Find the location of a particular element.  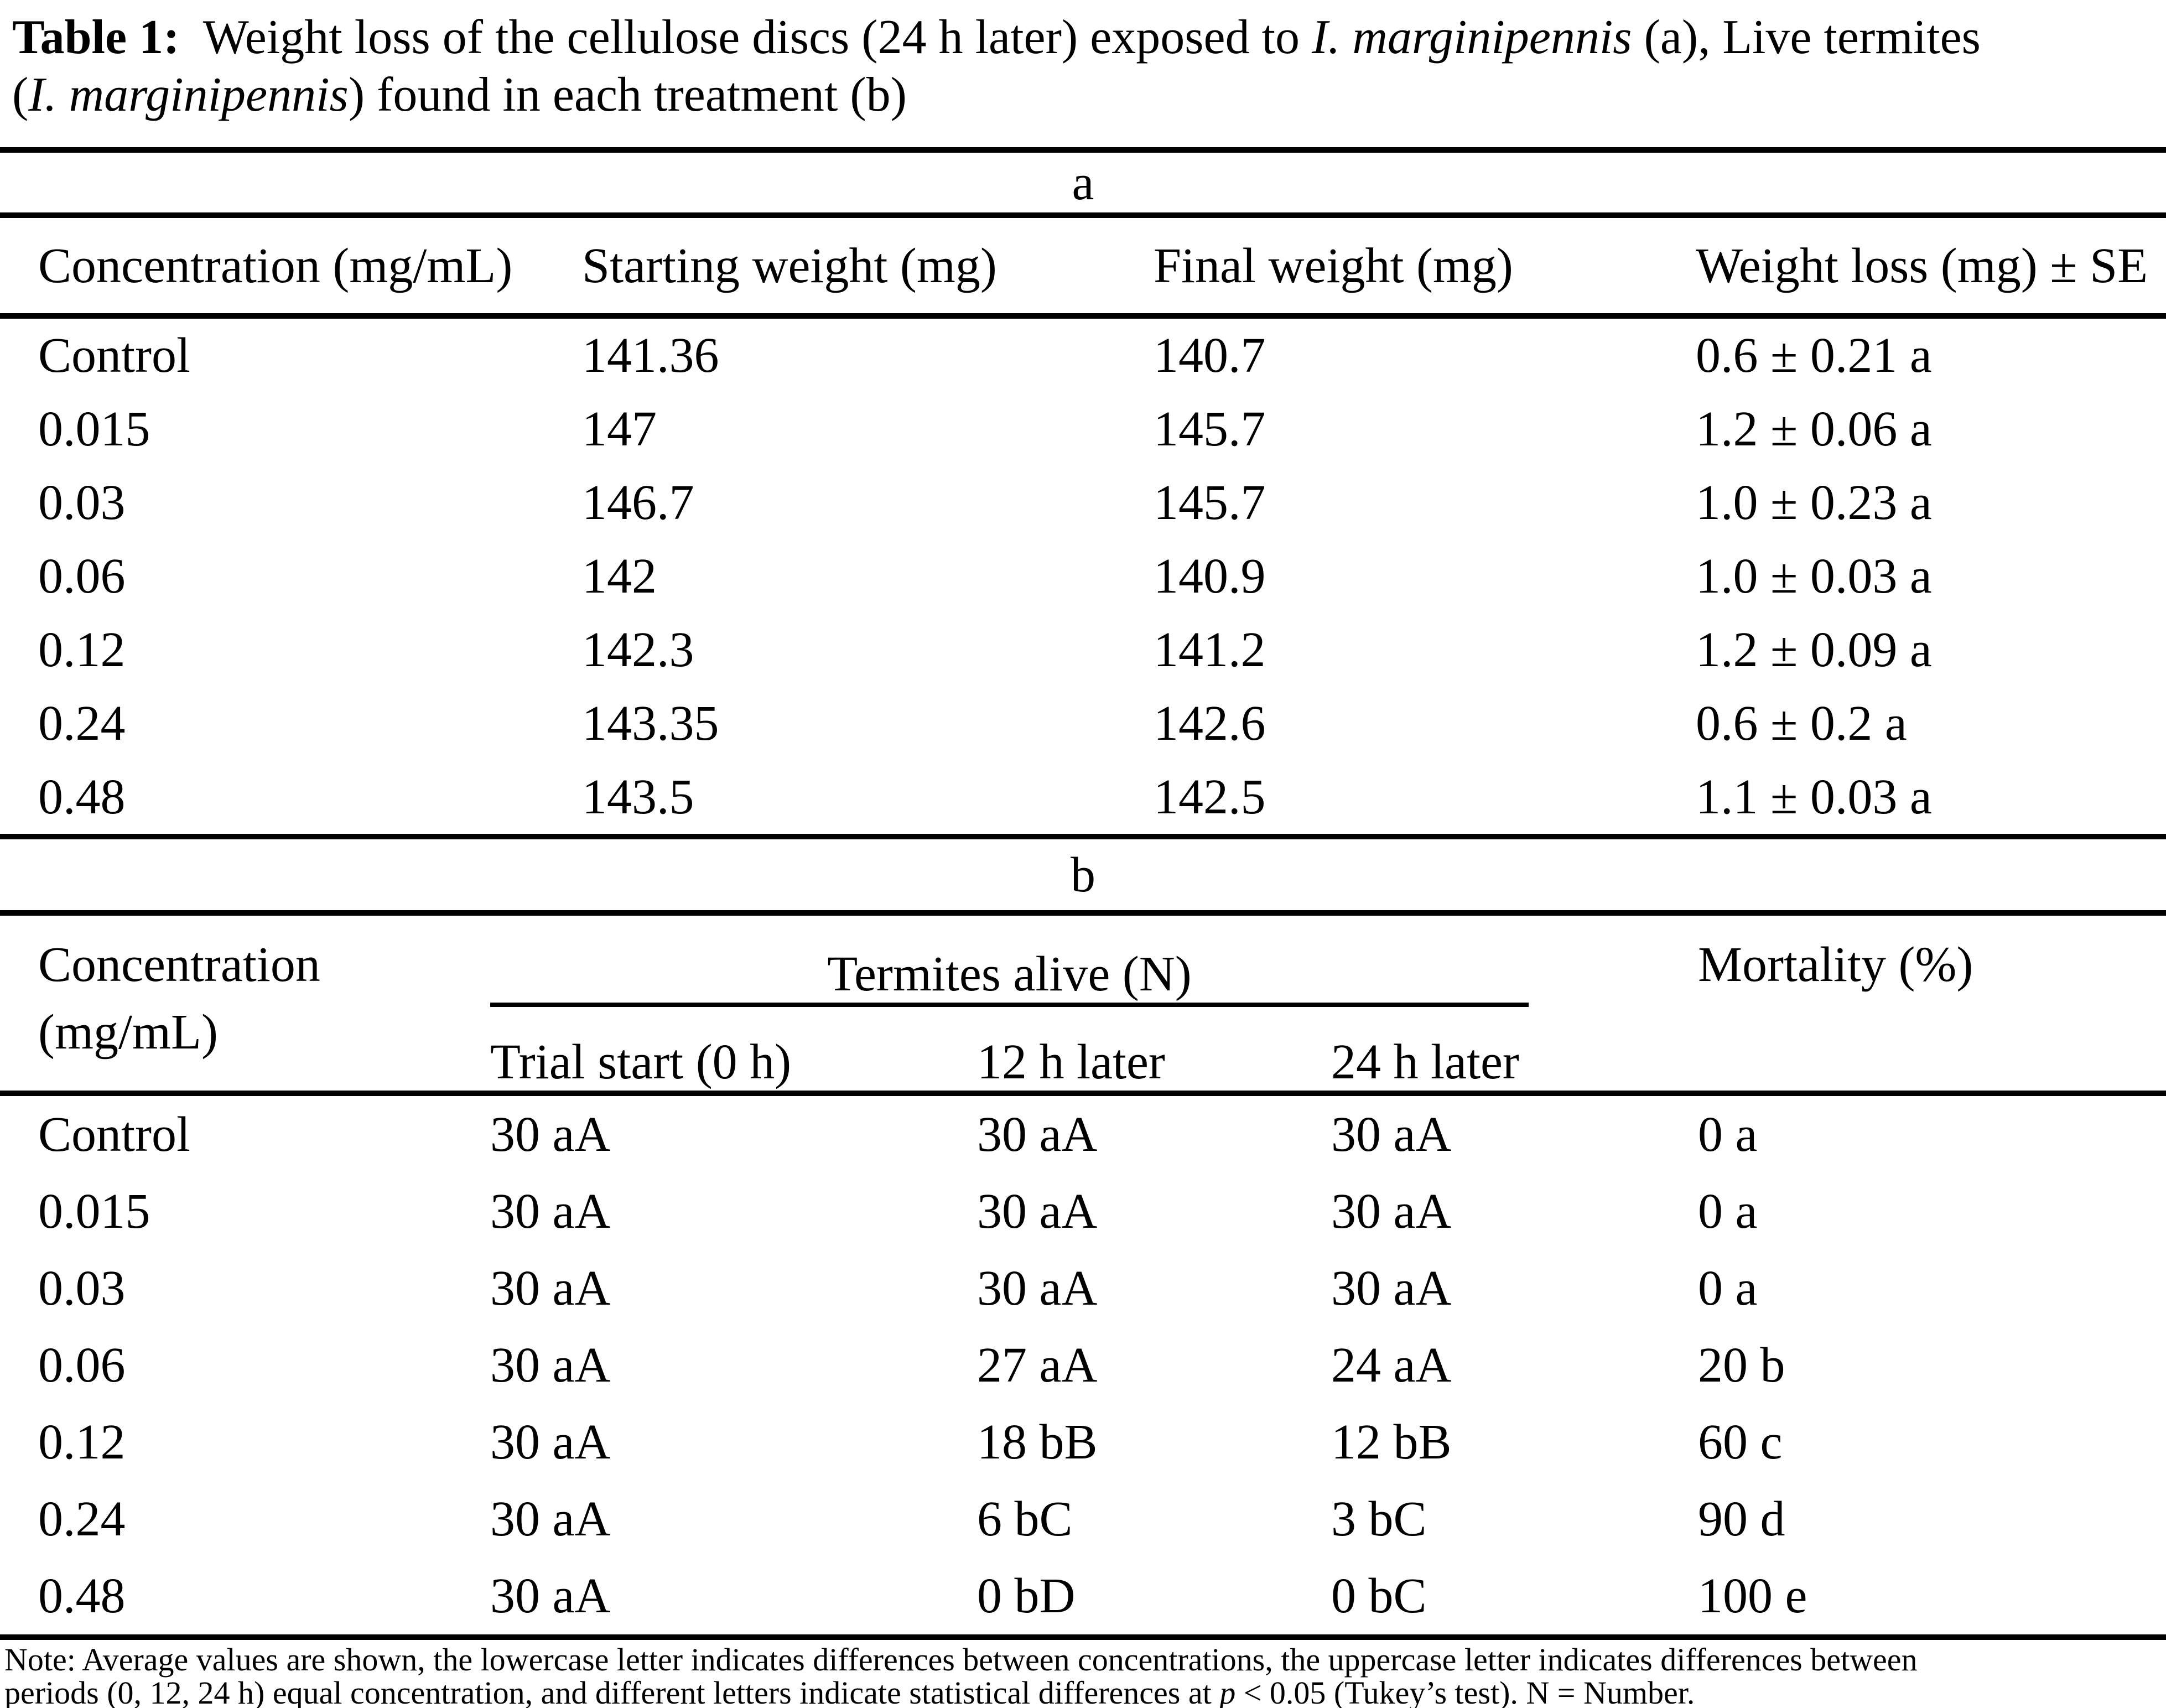

table-cell: 147 is located at coordinates (619, 429).